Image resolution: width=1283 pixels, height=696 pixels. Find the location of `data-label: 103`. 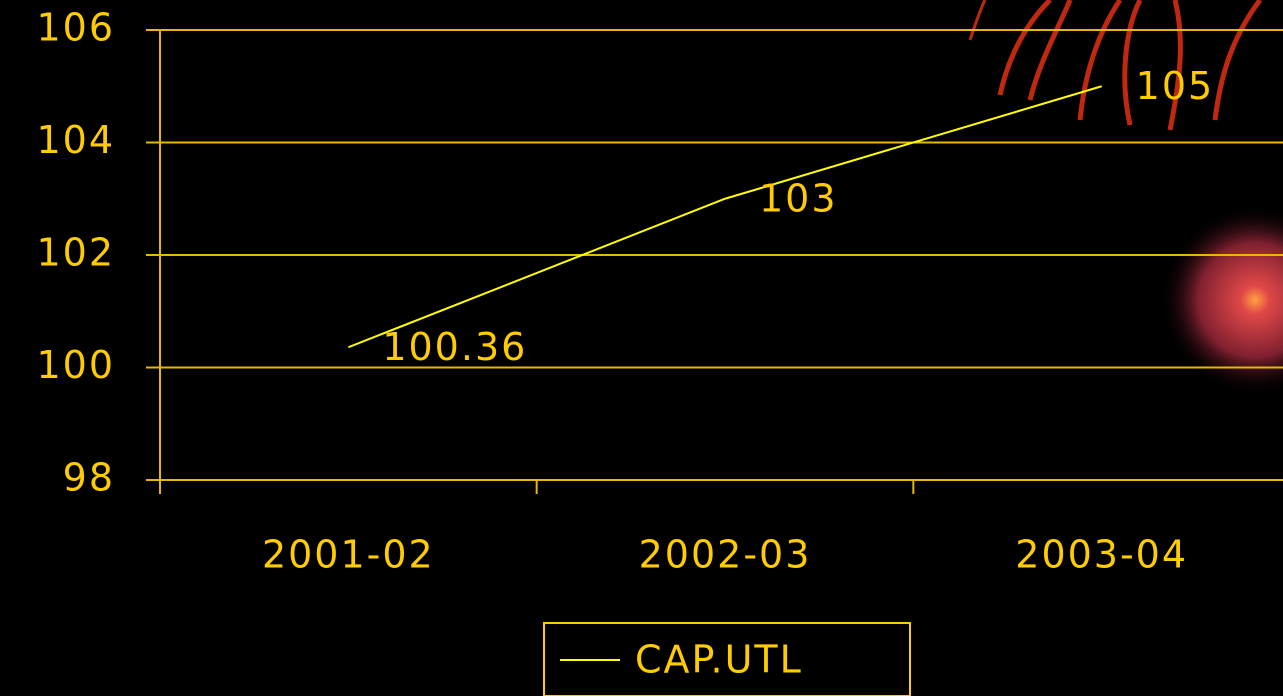

data-label: 103 is located at coordinates (798, 198).